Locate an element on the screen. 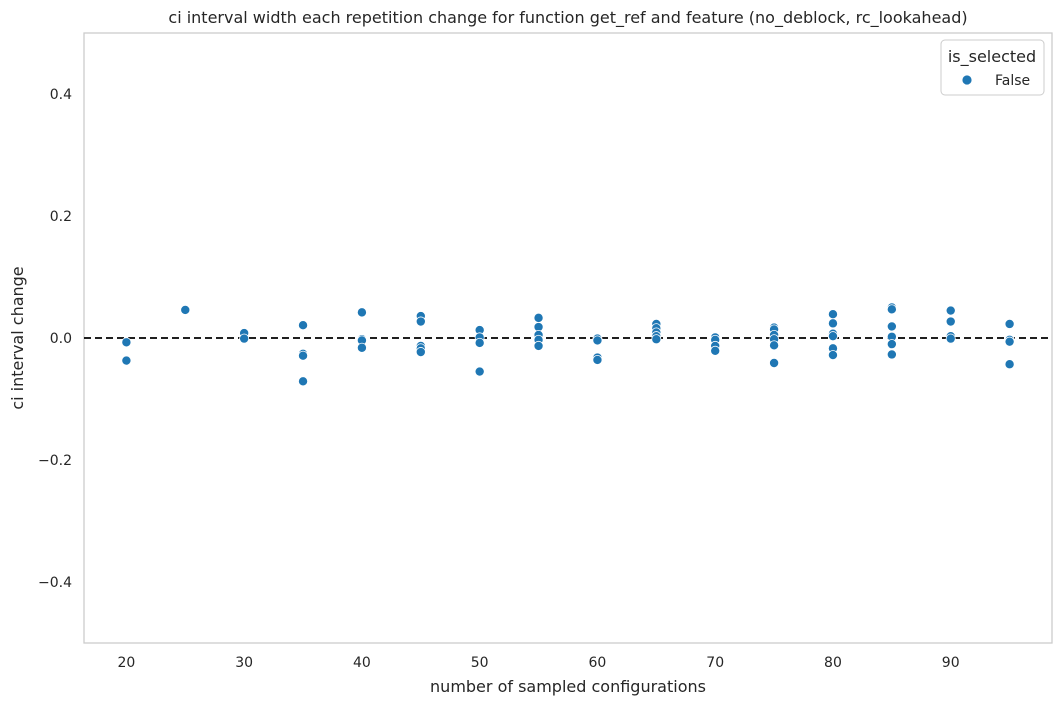 This screenshot has width=1062, height=706. x-tick-label: 80 is located at coordinates (833, 663).